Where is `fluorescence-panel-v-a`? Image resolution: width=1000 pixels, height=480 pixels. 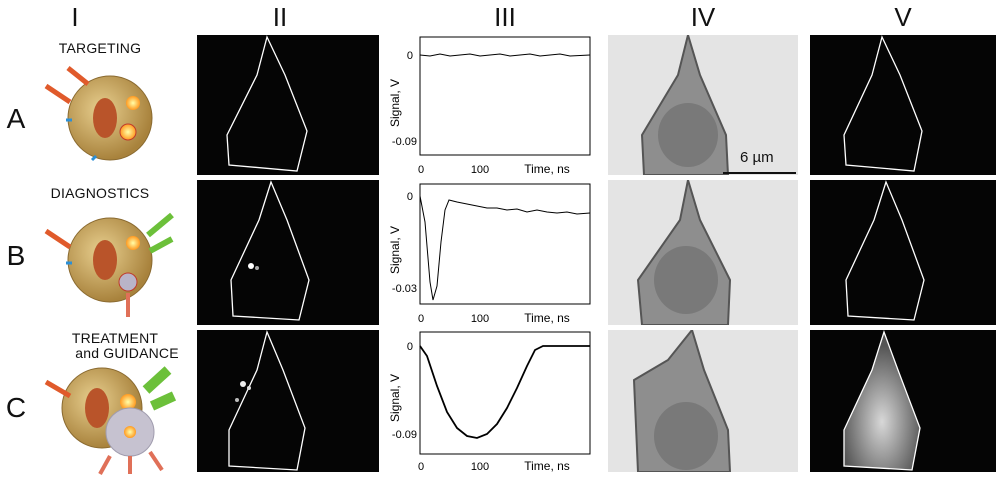 fluorescence-panel-v-a is located at coordinates (903, 105).